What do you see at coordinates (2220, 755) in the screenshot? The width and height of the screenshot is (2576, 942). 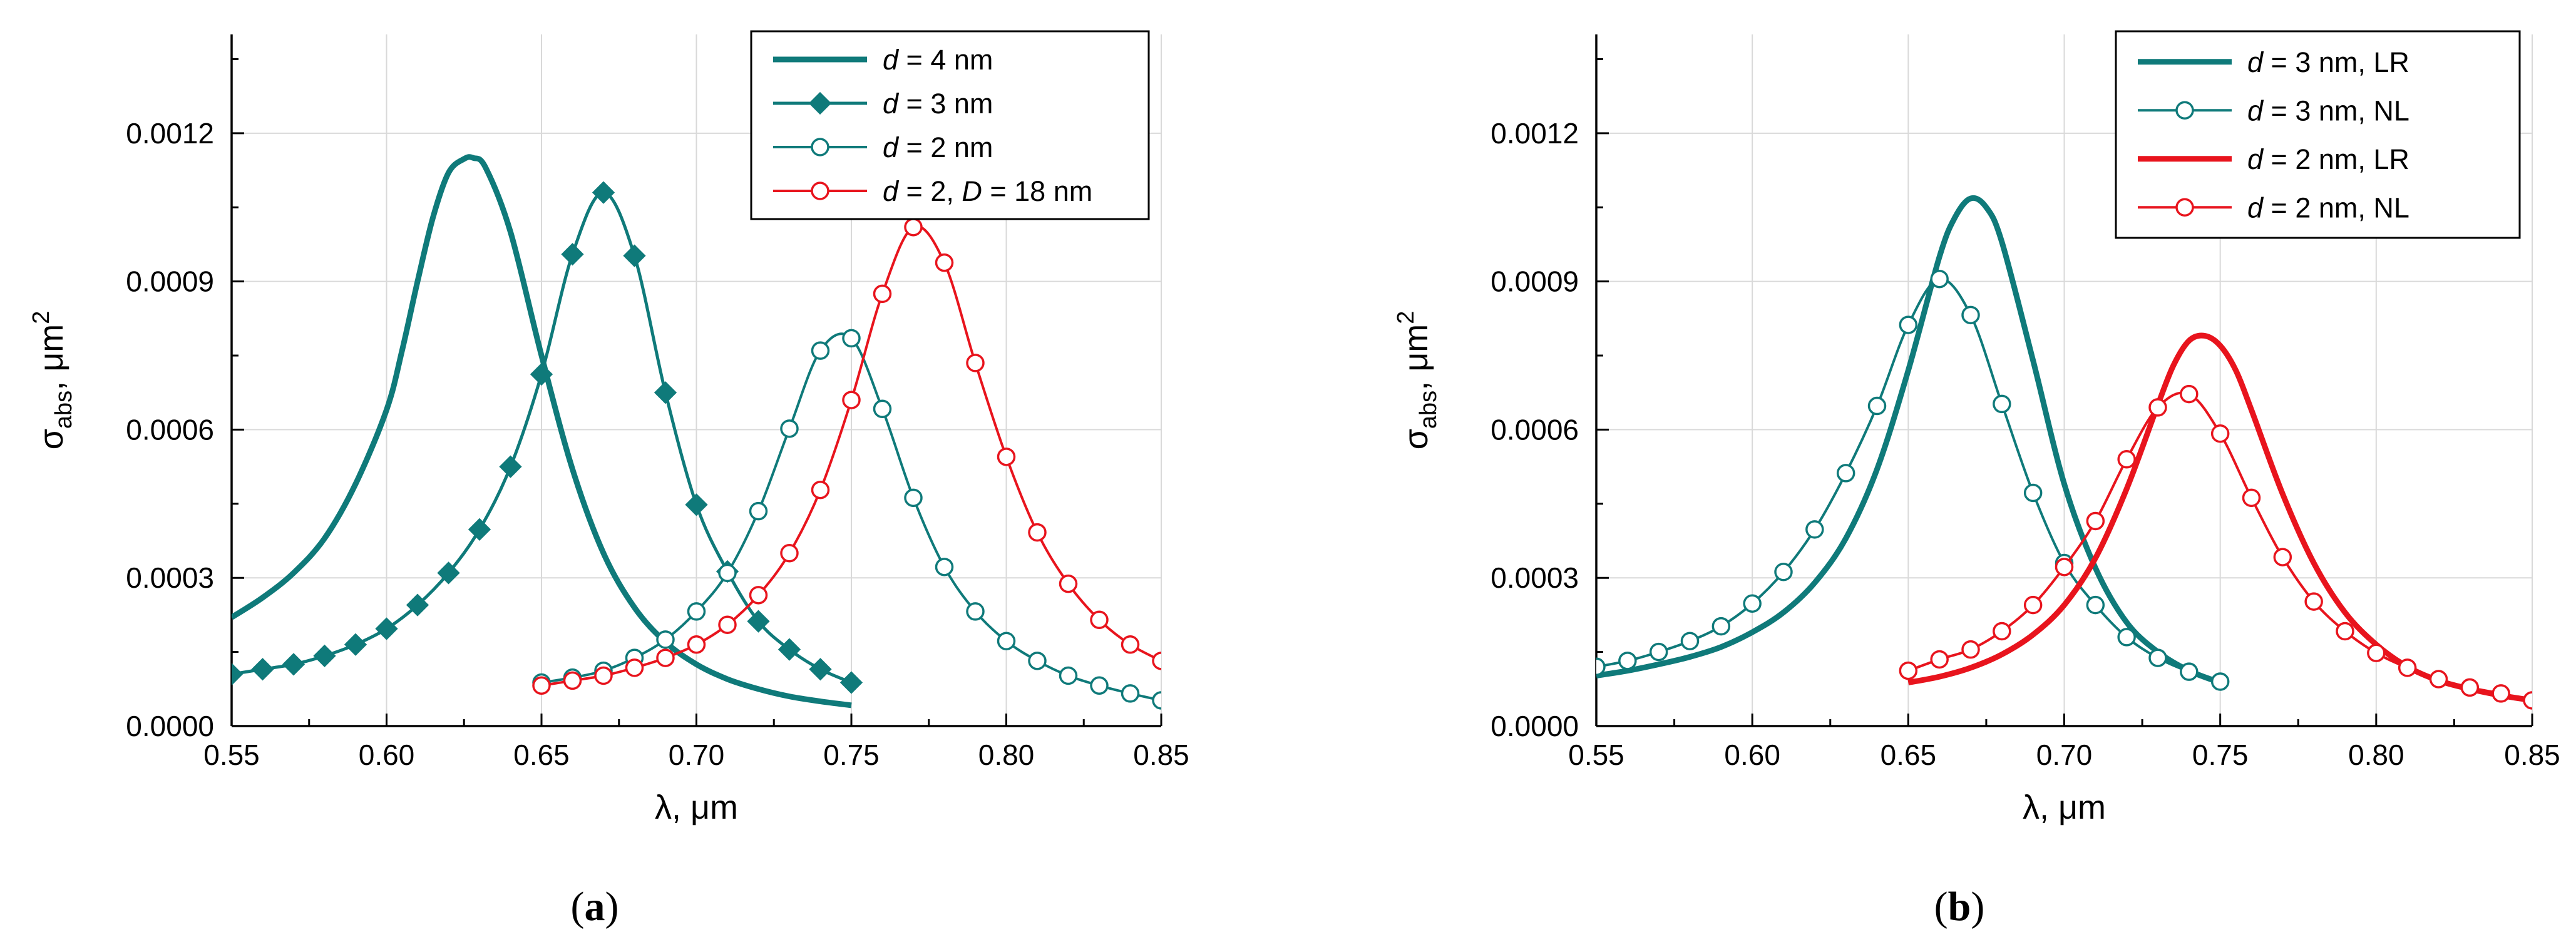 I see `panel-b-x-tick-label: 0.75` at bounding box center [2220, 755].